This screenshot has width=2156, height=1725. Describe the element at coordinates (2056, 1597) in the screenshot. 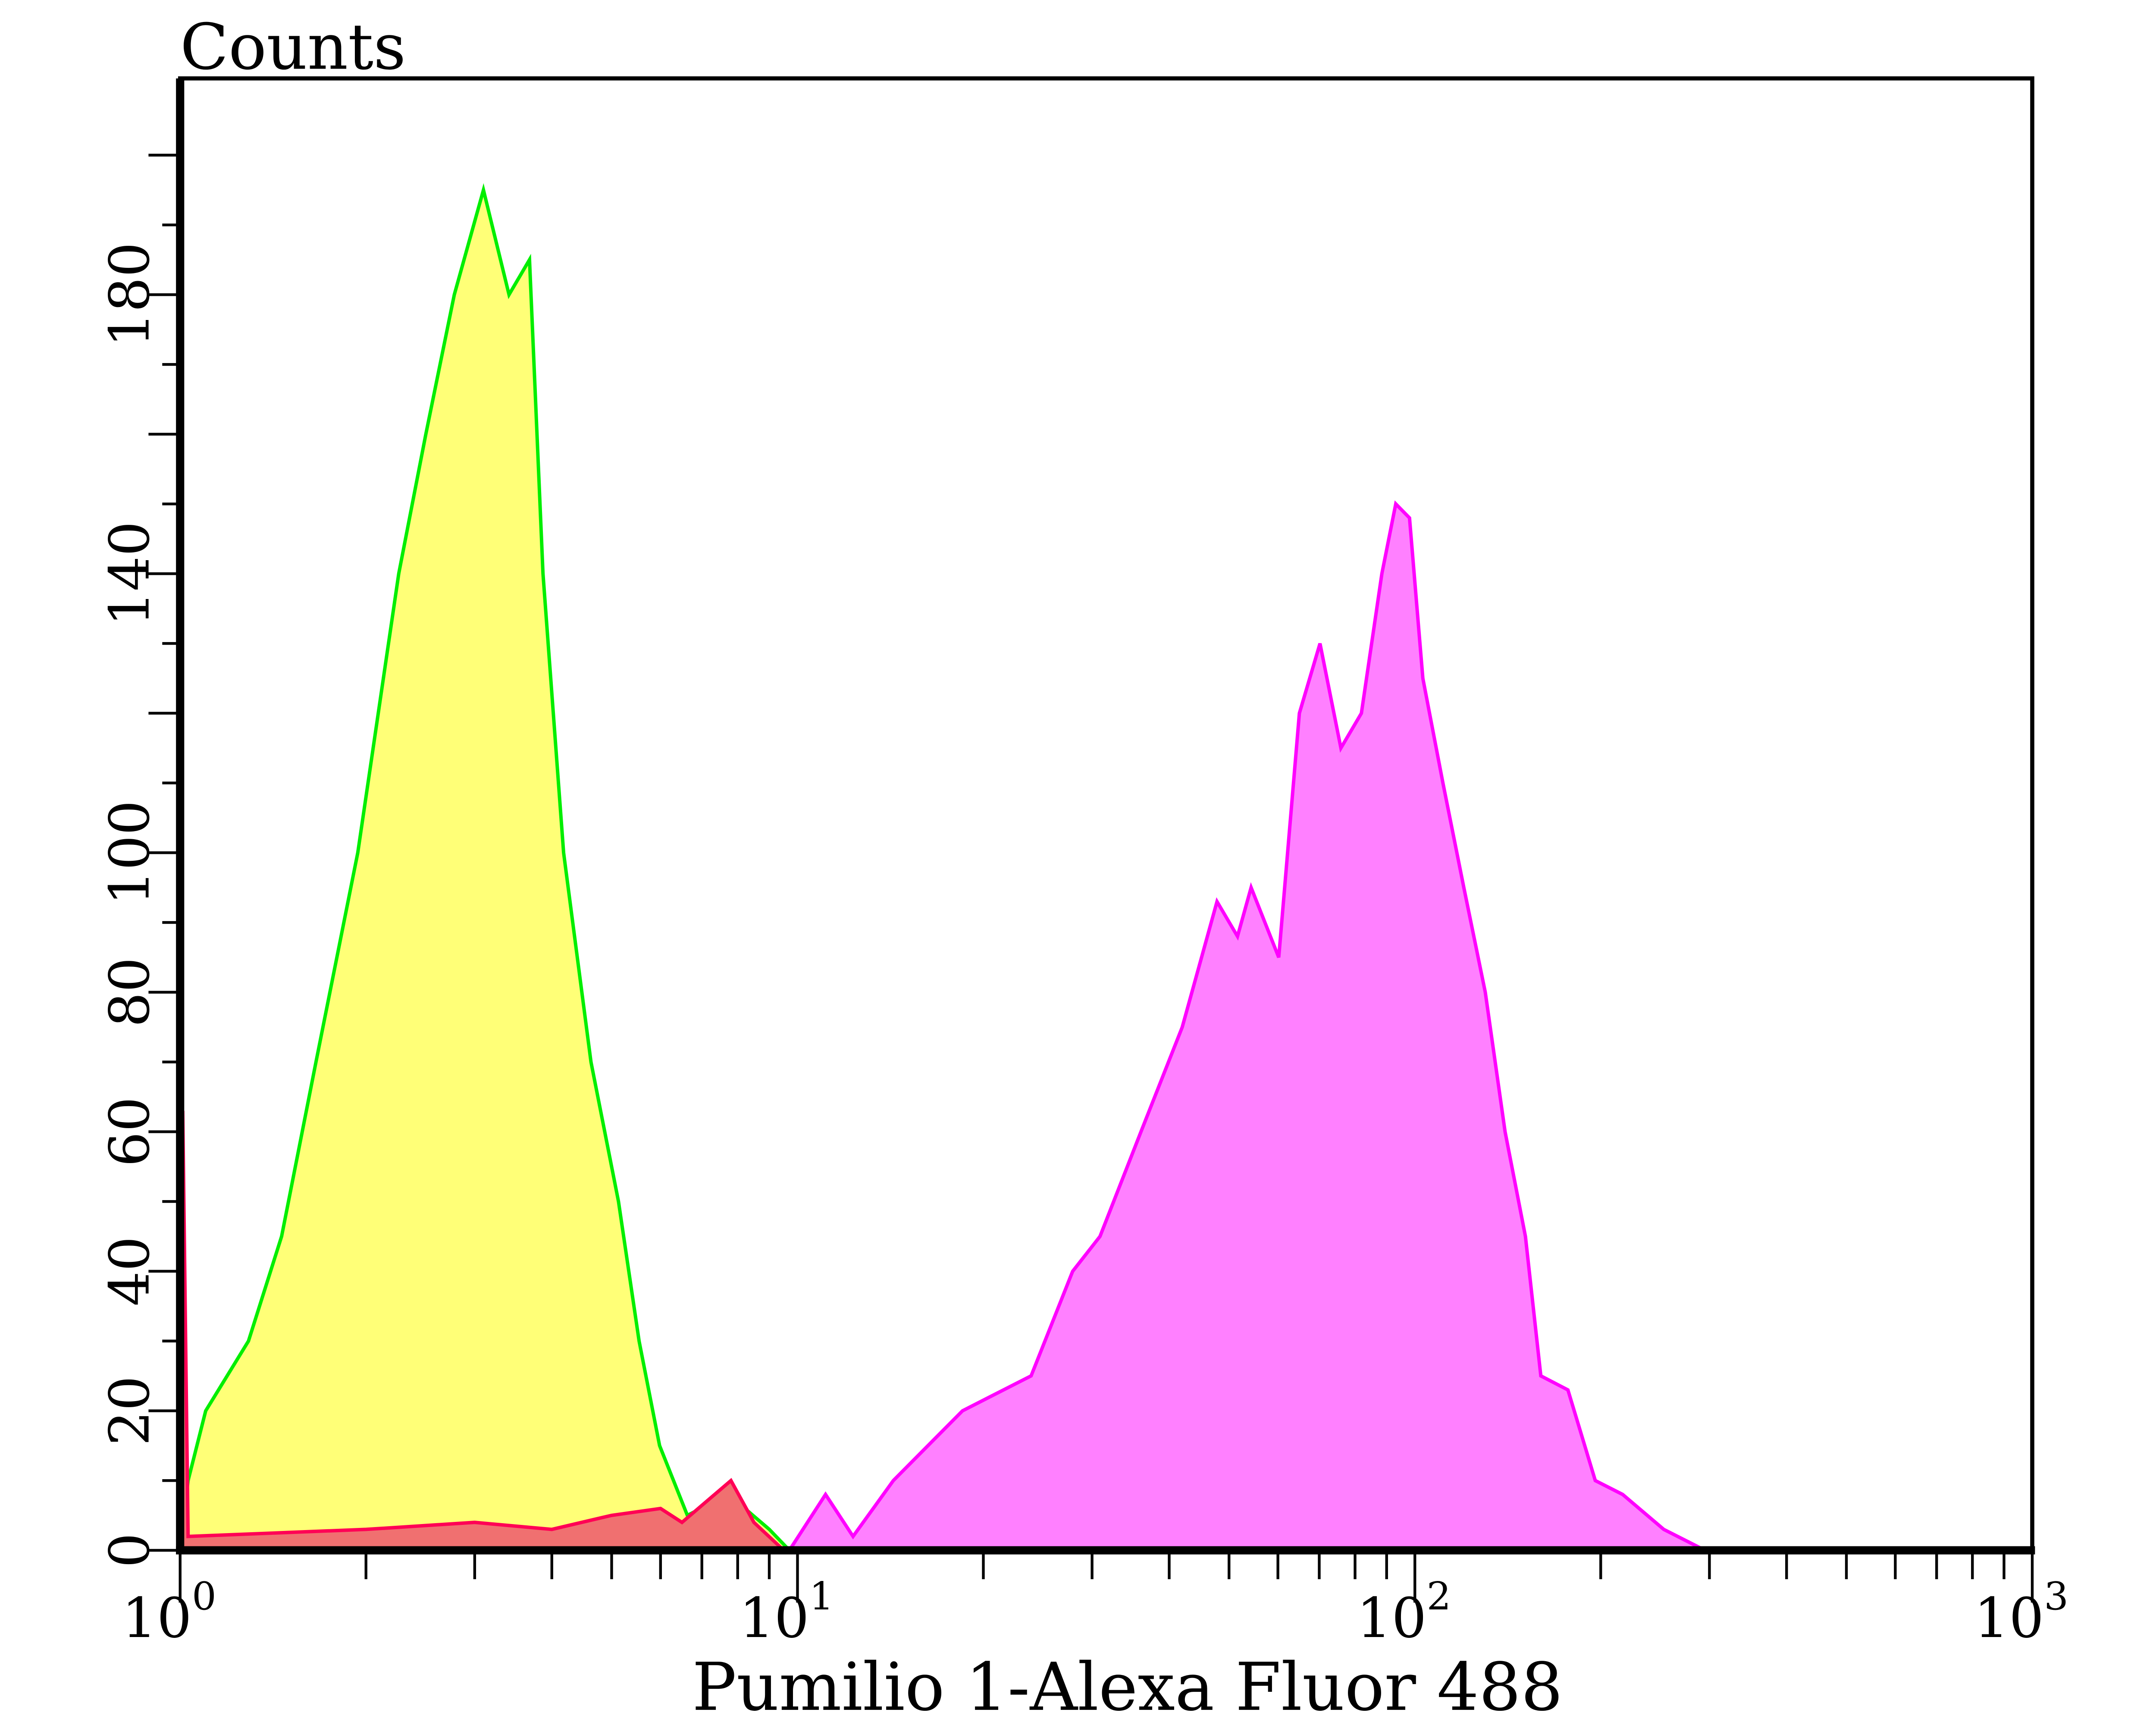

I see `x-tick-exponent: 3` at that location.